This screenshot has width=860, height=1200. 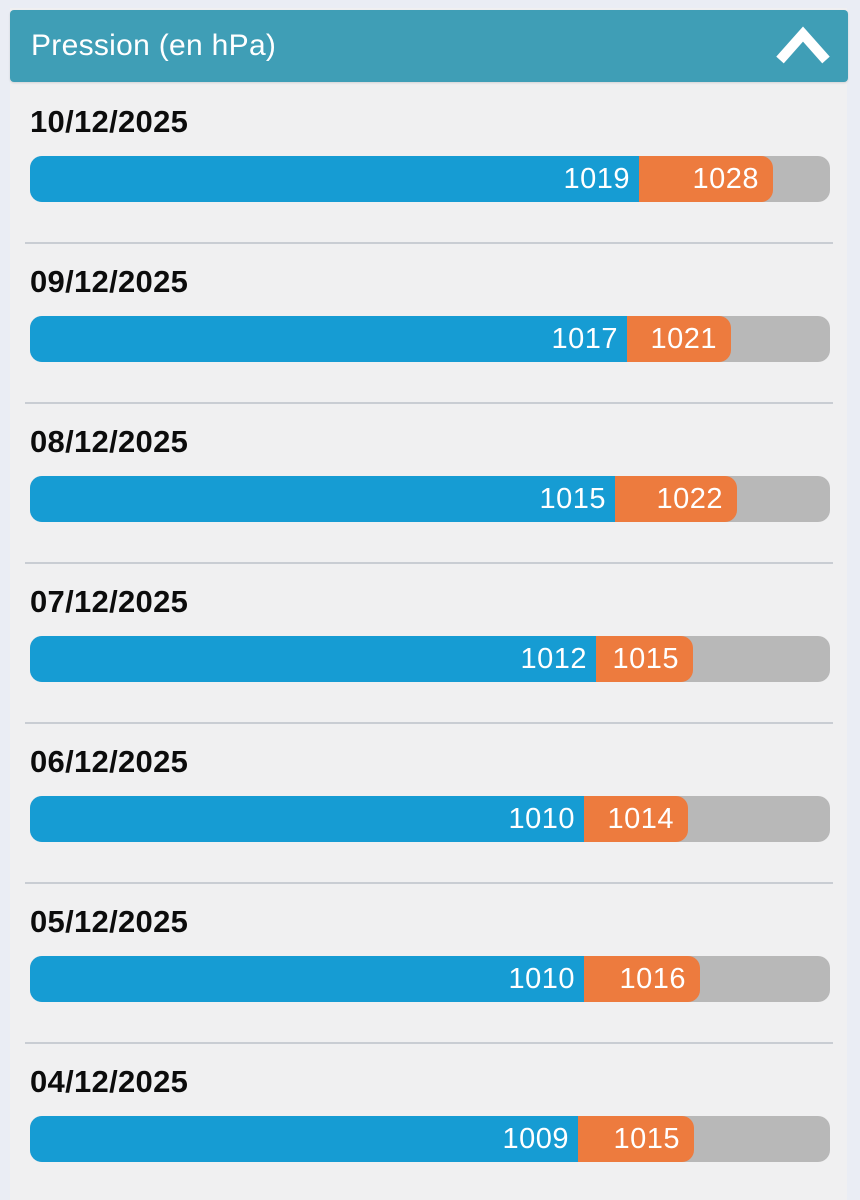 I want to click on pressure-bar-track: 1012 1015, so click(x=430, y=659).